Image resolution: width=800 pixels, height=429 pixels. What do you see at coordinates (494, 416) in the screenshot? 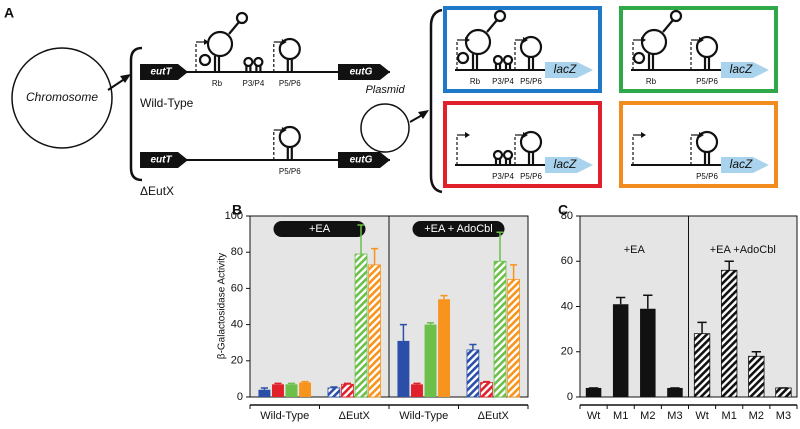
I see `x-tick-label: ΔEutX` at bounding box center [494, 416].